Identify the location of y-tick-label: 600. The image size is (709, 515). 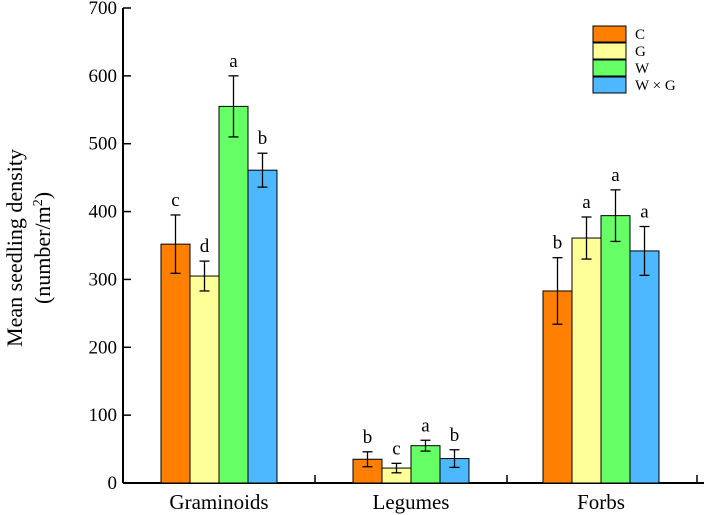
(103, 76).